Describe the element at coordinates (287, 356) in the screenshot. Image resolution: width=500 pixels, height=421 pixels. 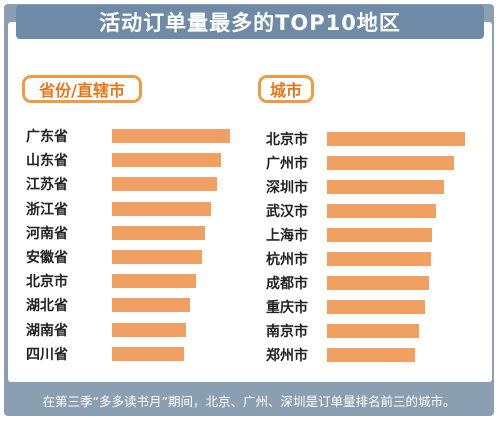
I see `city-label: 郑州市` at that location.